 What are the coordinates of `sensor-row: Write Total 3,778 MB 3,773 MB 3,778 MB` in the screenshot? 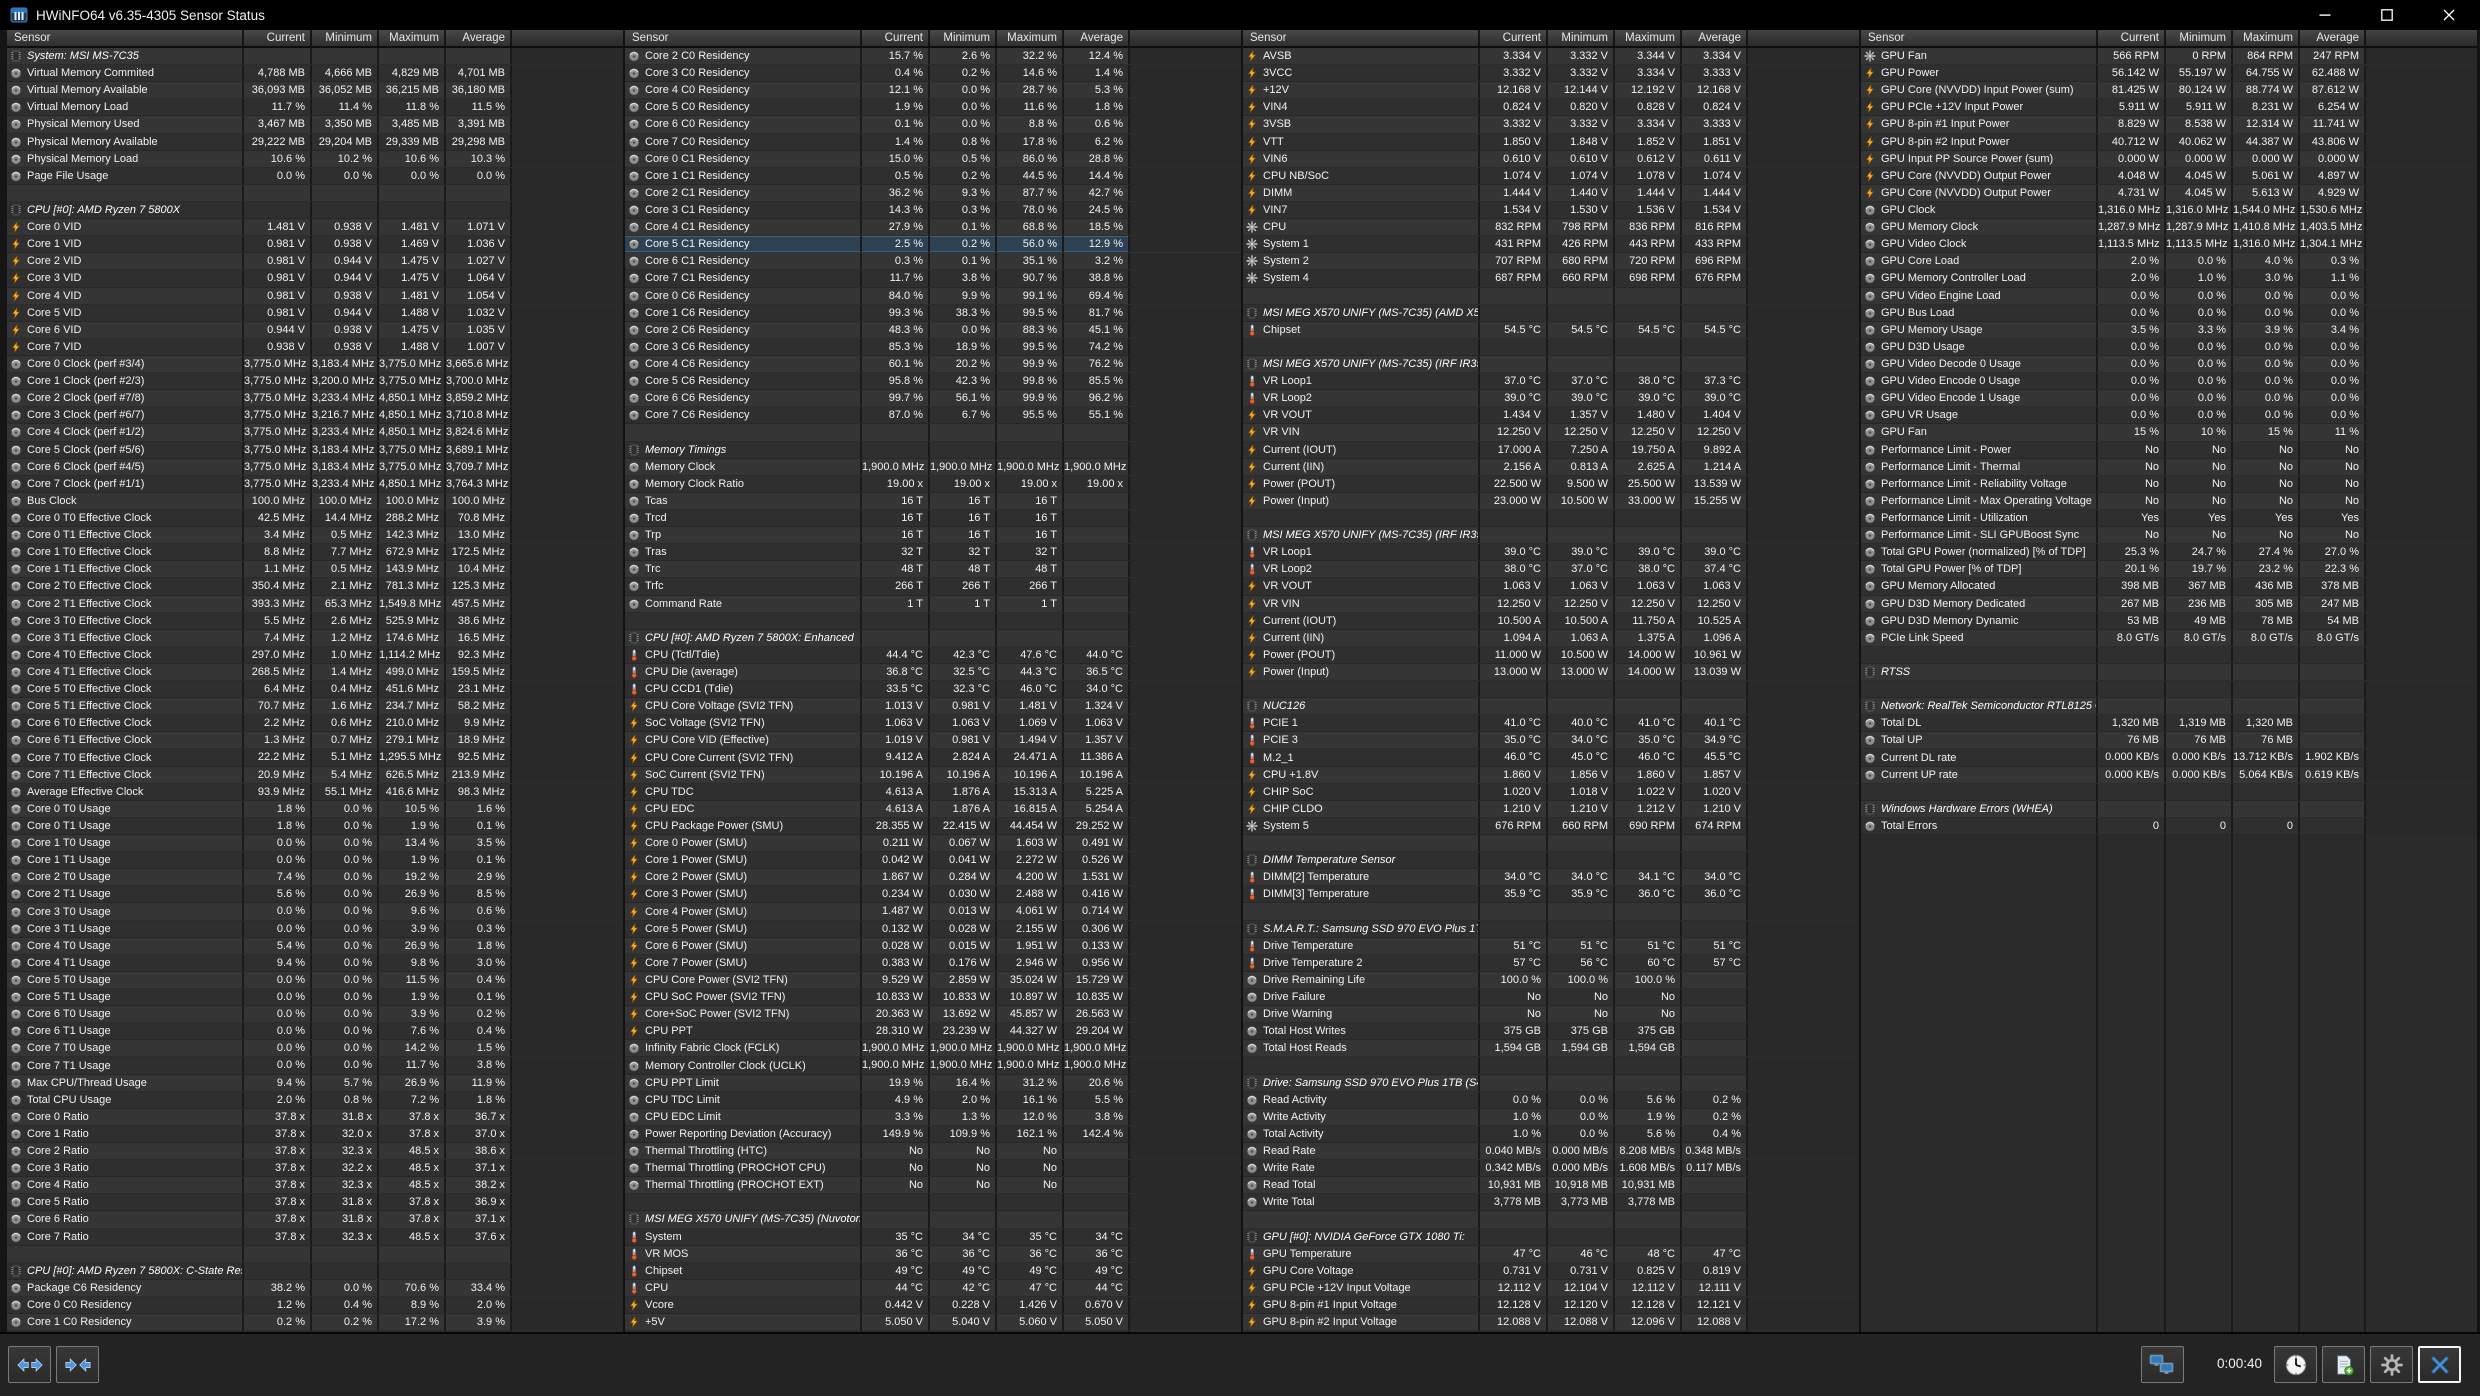 It's located at (1551, 1203).